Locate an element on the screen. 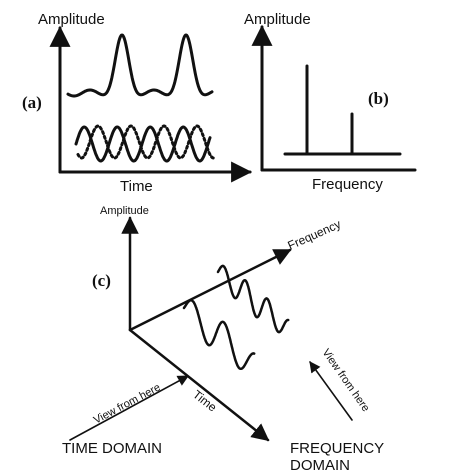 This screenshot has width=474, height=474. view-from-frequency-arrow is located at coordinates (331, 391).